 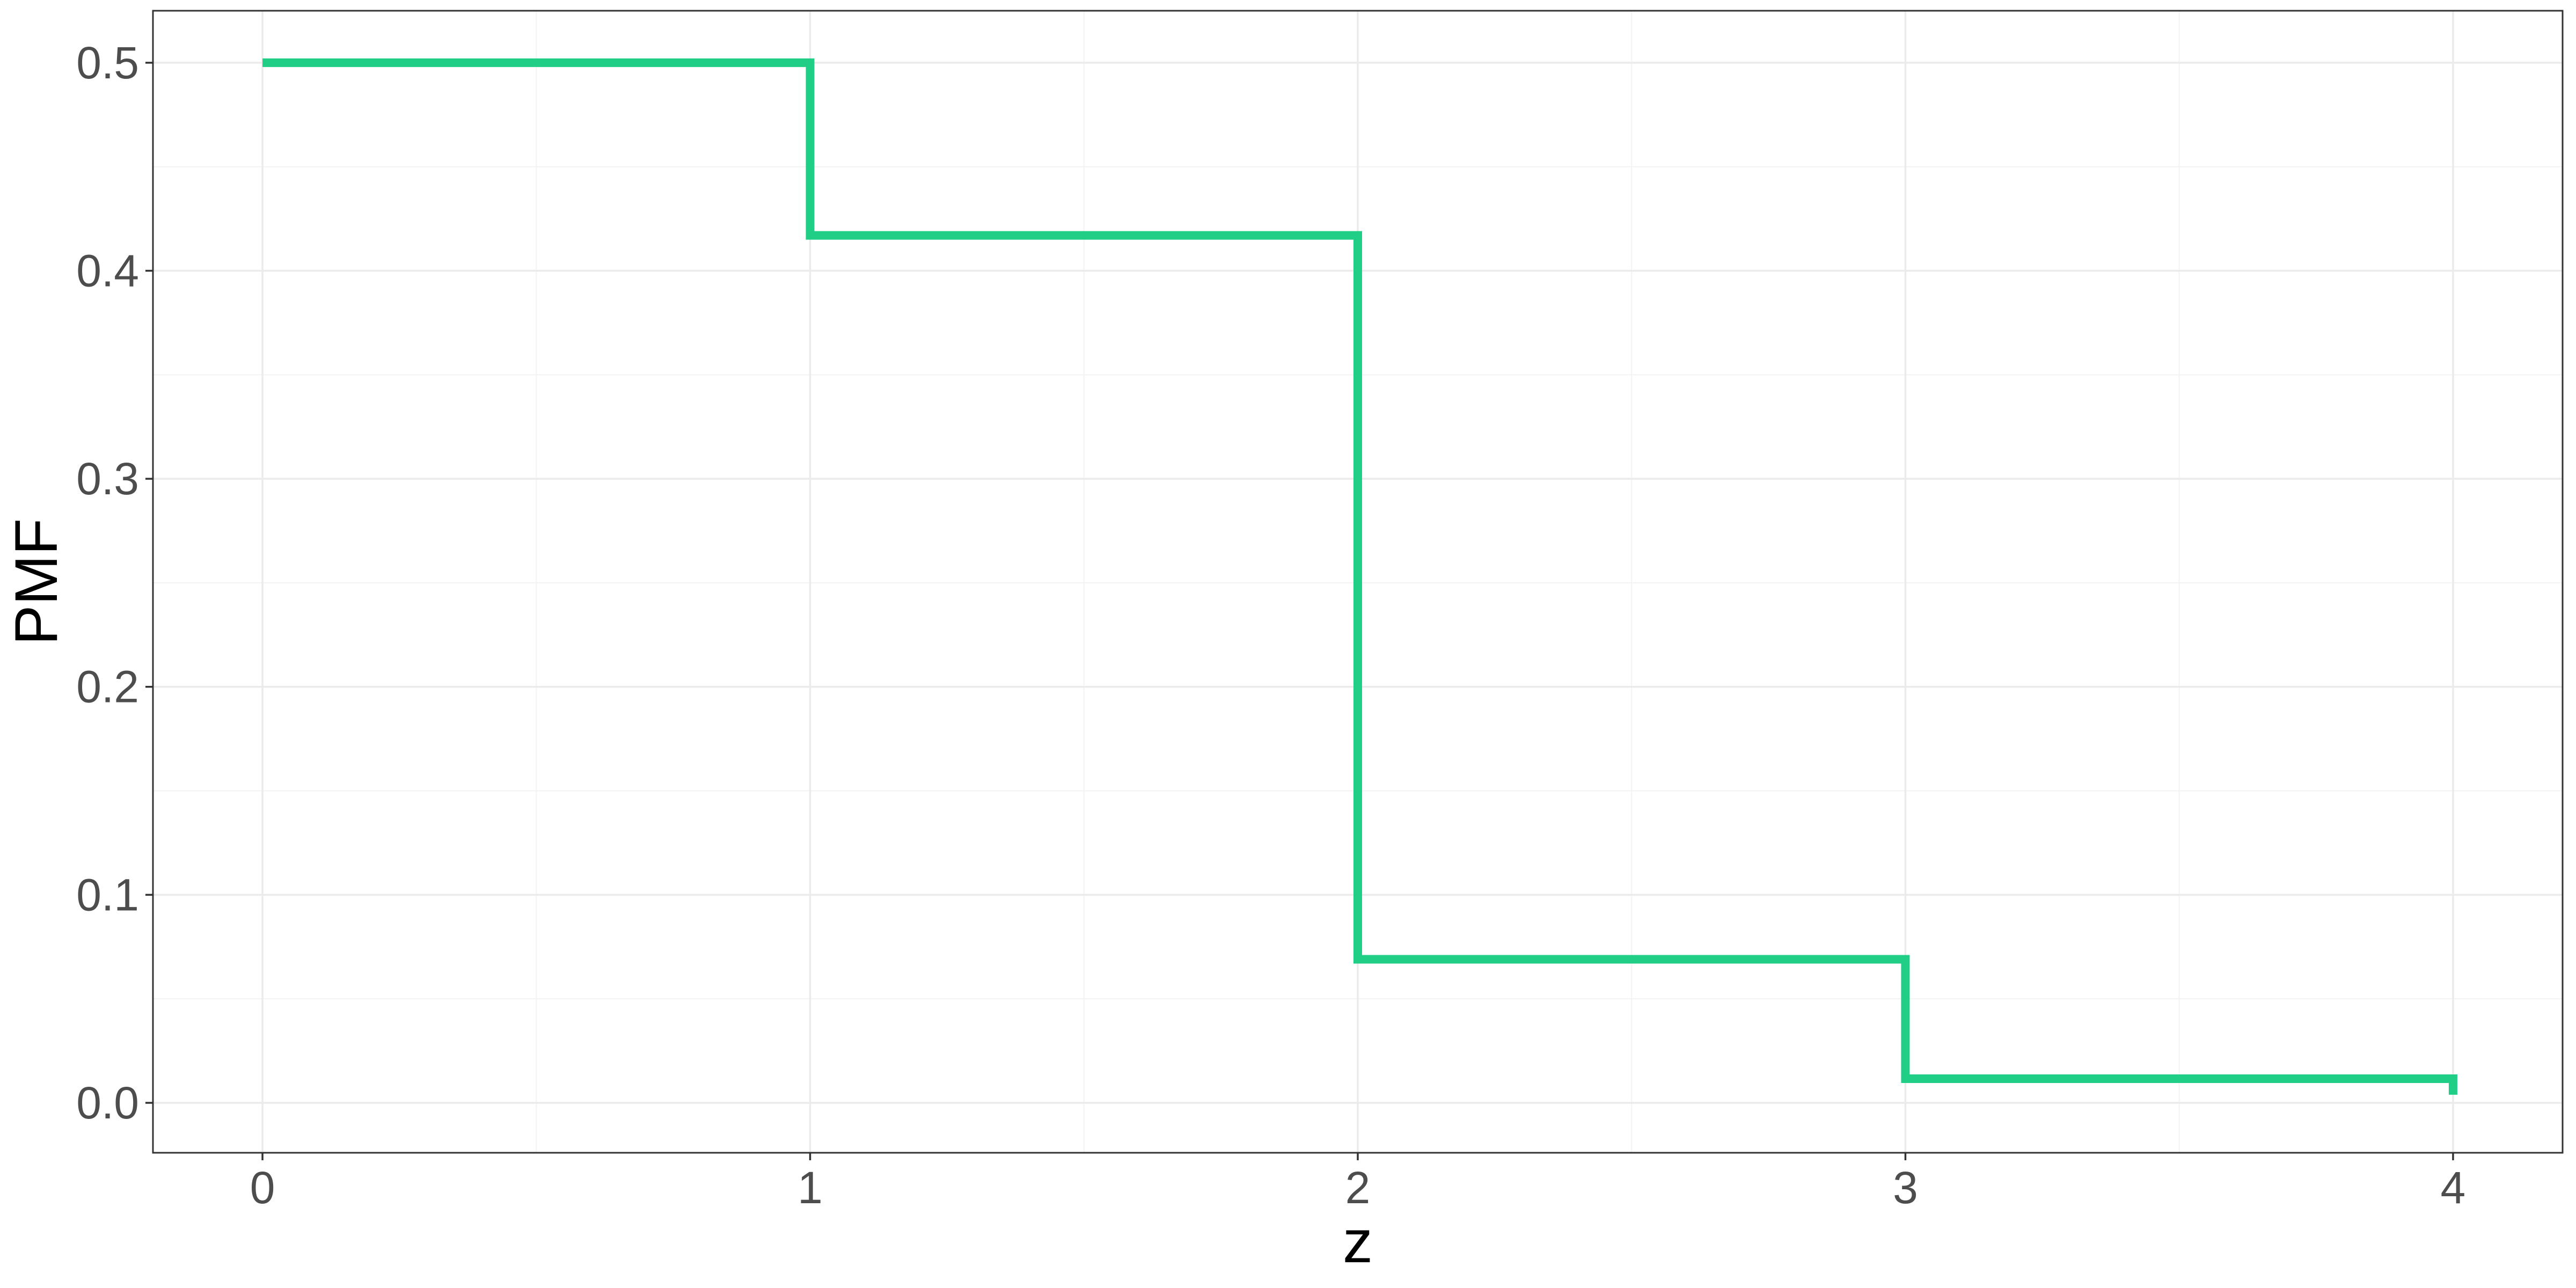 I want to click on x-axis-title: z, so click(x=1358, y=1241).